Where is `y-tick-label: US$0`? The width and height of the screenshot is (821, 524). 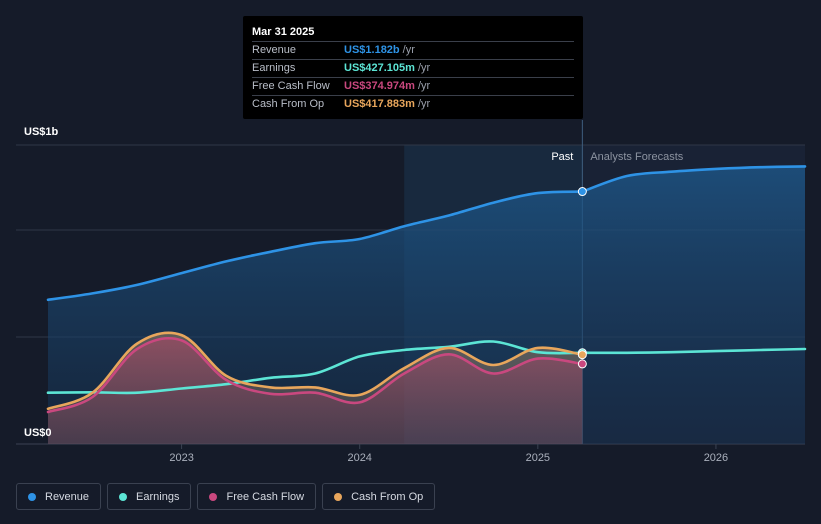 y-tick-label: US$0 is located at coordinates (38, 433).